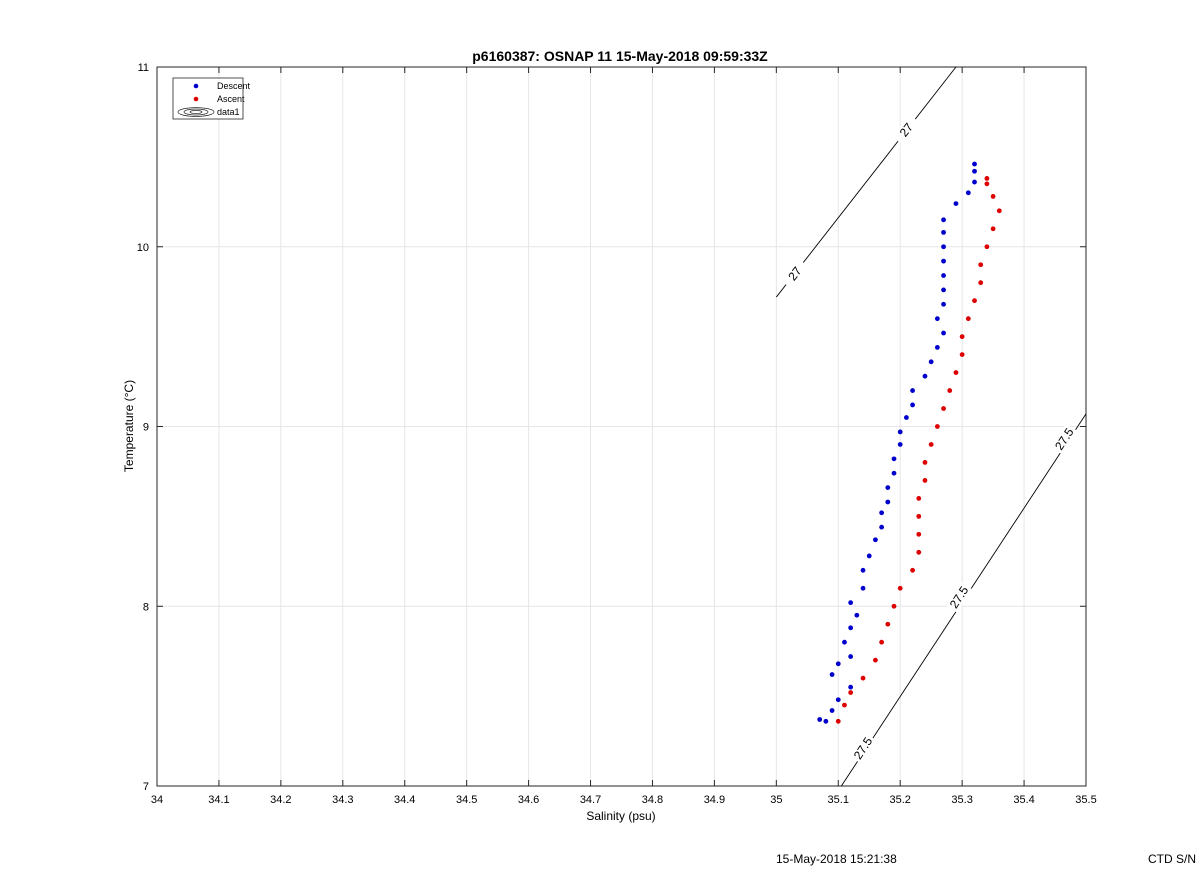 This screenshot has width=1200, height=885. I want to click on x-axis-label: Salinity (psu), so click(620, 816).